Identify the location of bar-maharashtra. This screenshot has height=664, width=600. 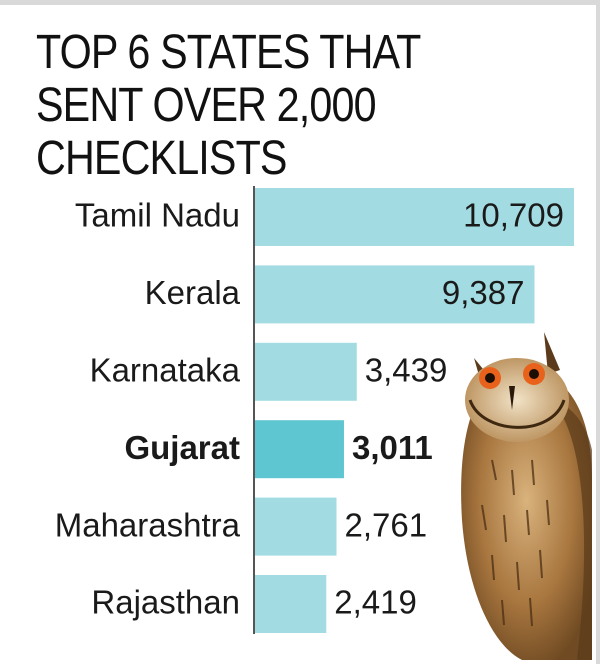
(295, 526).